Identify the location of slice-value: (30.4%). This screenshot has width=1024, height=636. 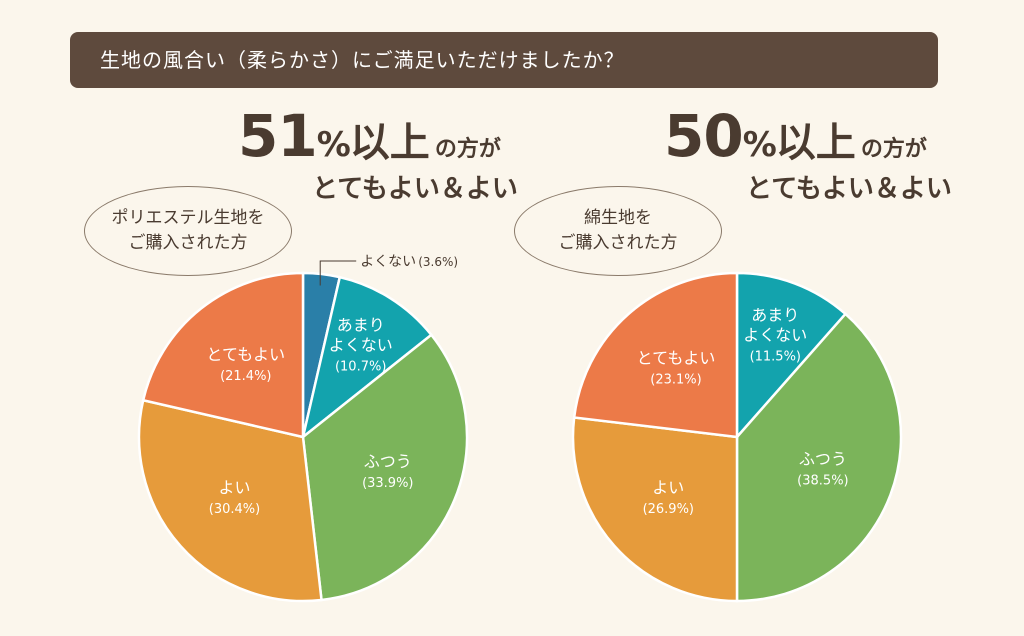
(234, 509).